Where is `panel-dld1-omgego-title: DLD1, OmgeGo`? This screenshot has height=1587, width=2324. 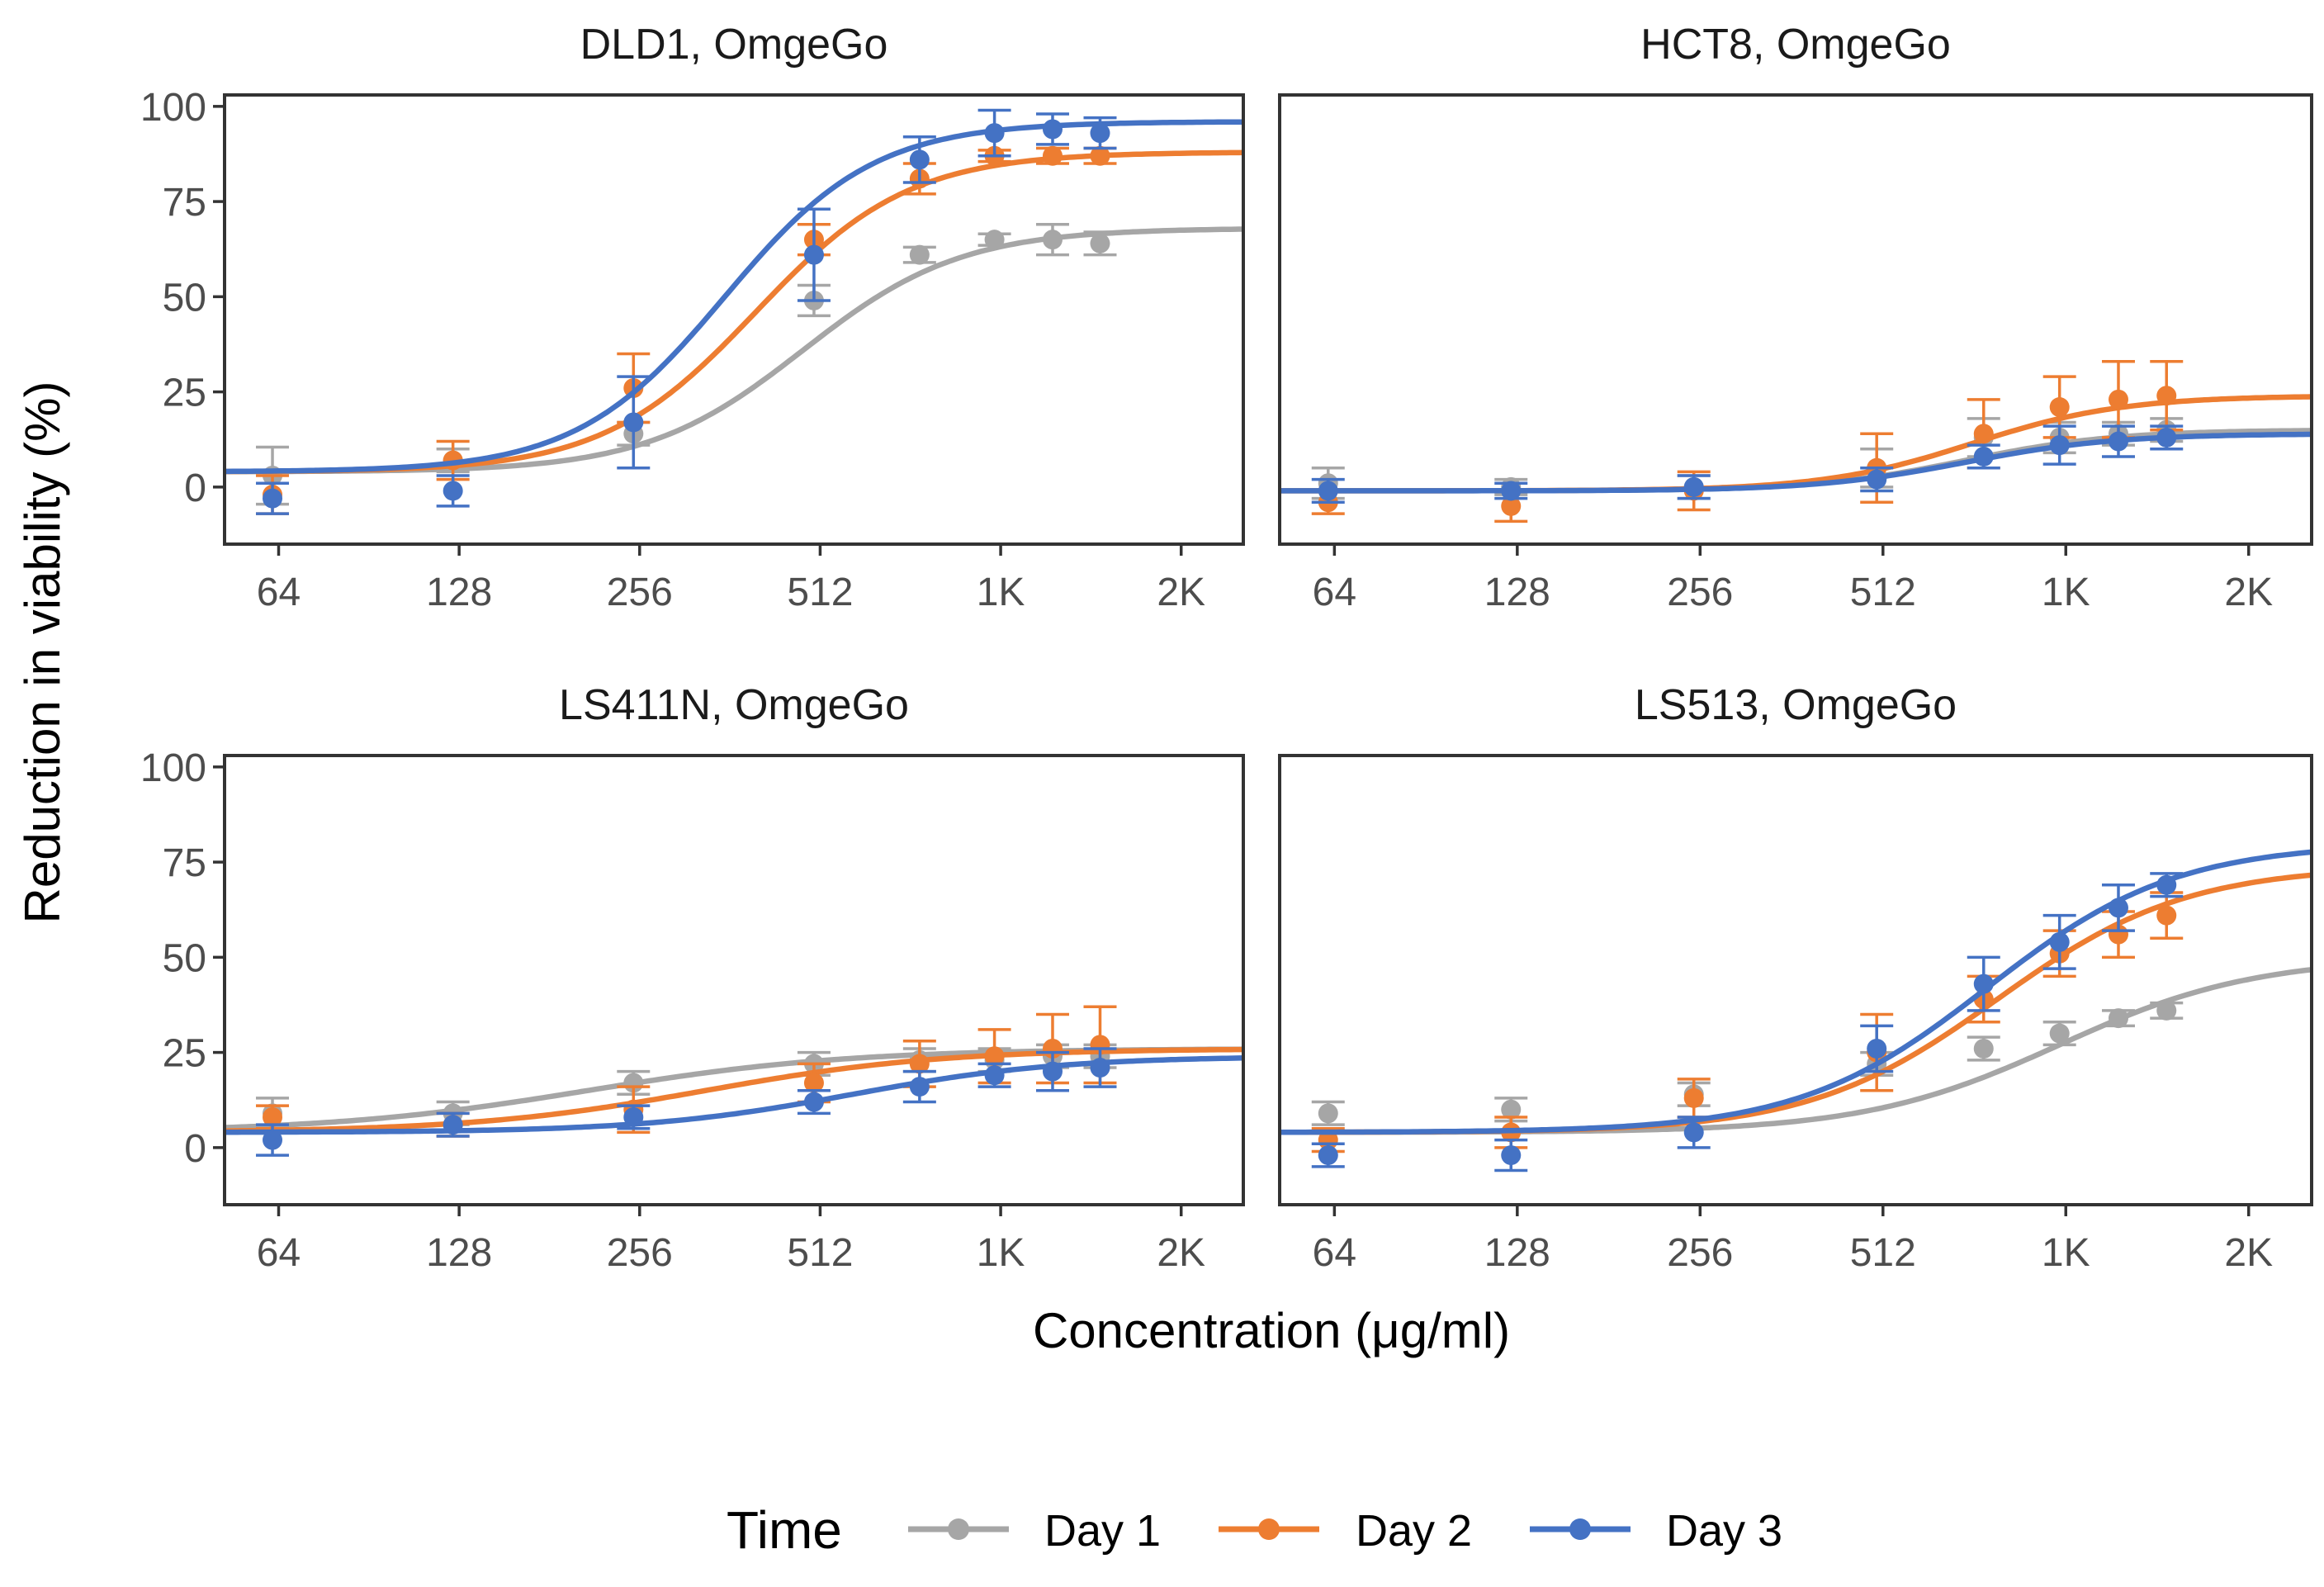 panel-dld1-omgego-title: DLD1, OmgeGo is located at coordinates (734, 45).